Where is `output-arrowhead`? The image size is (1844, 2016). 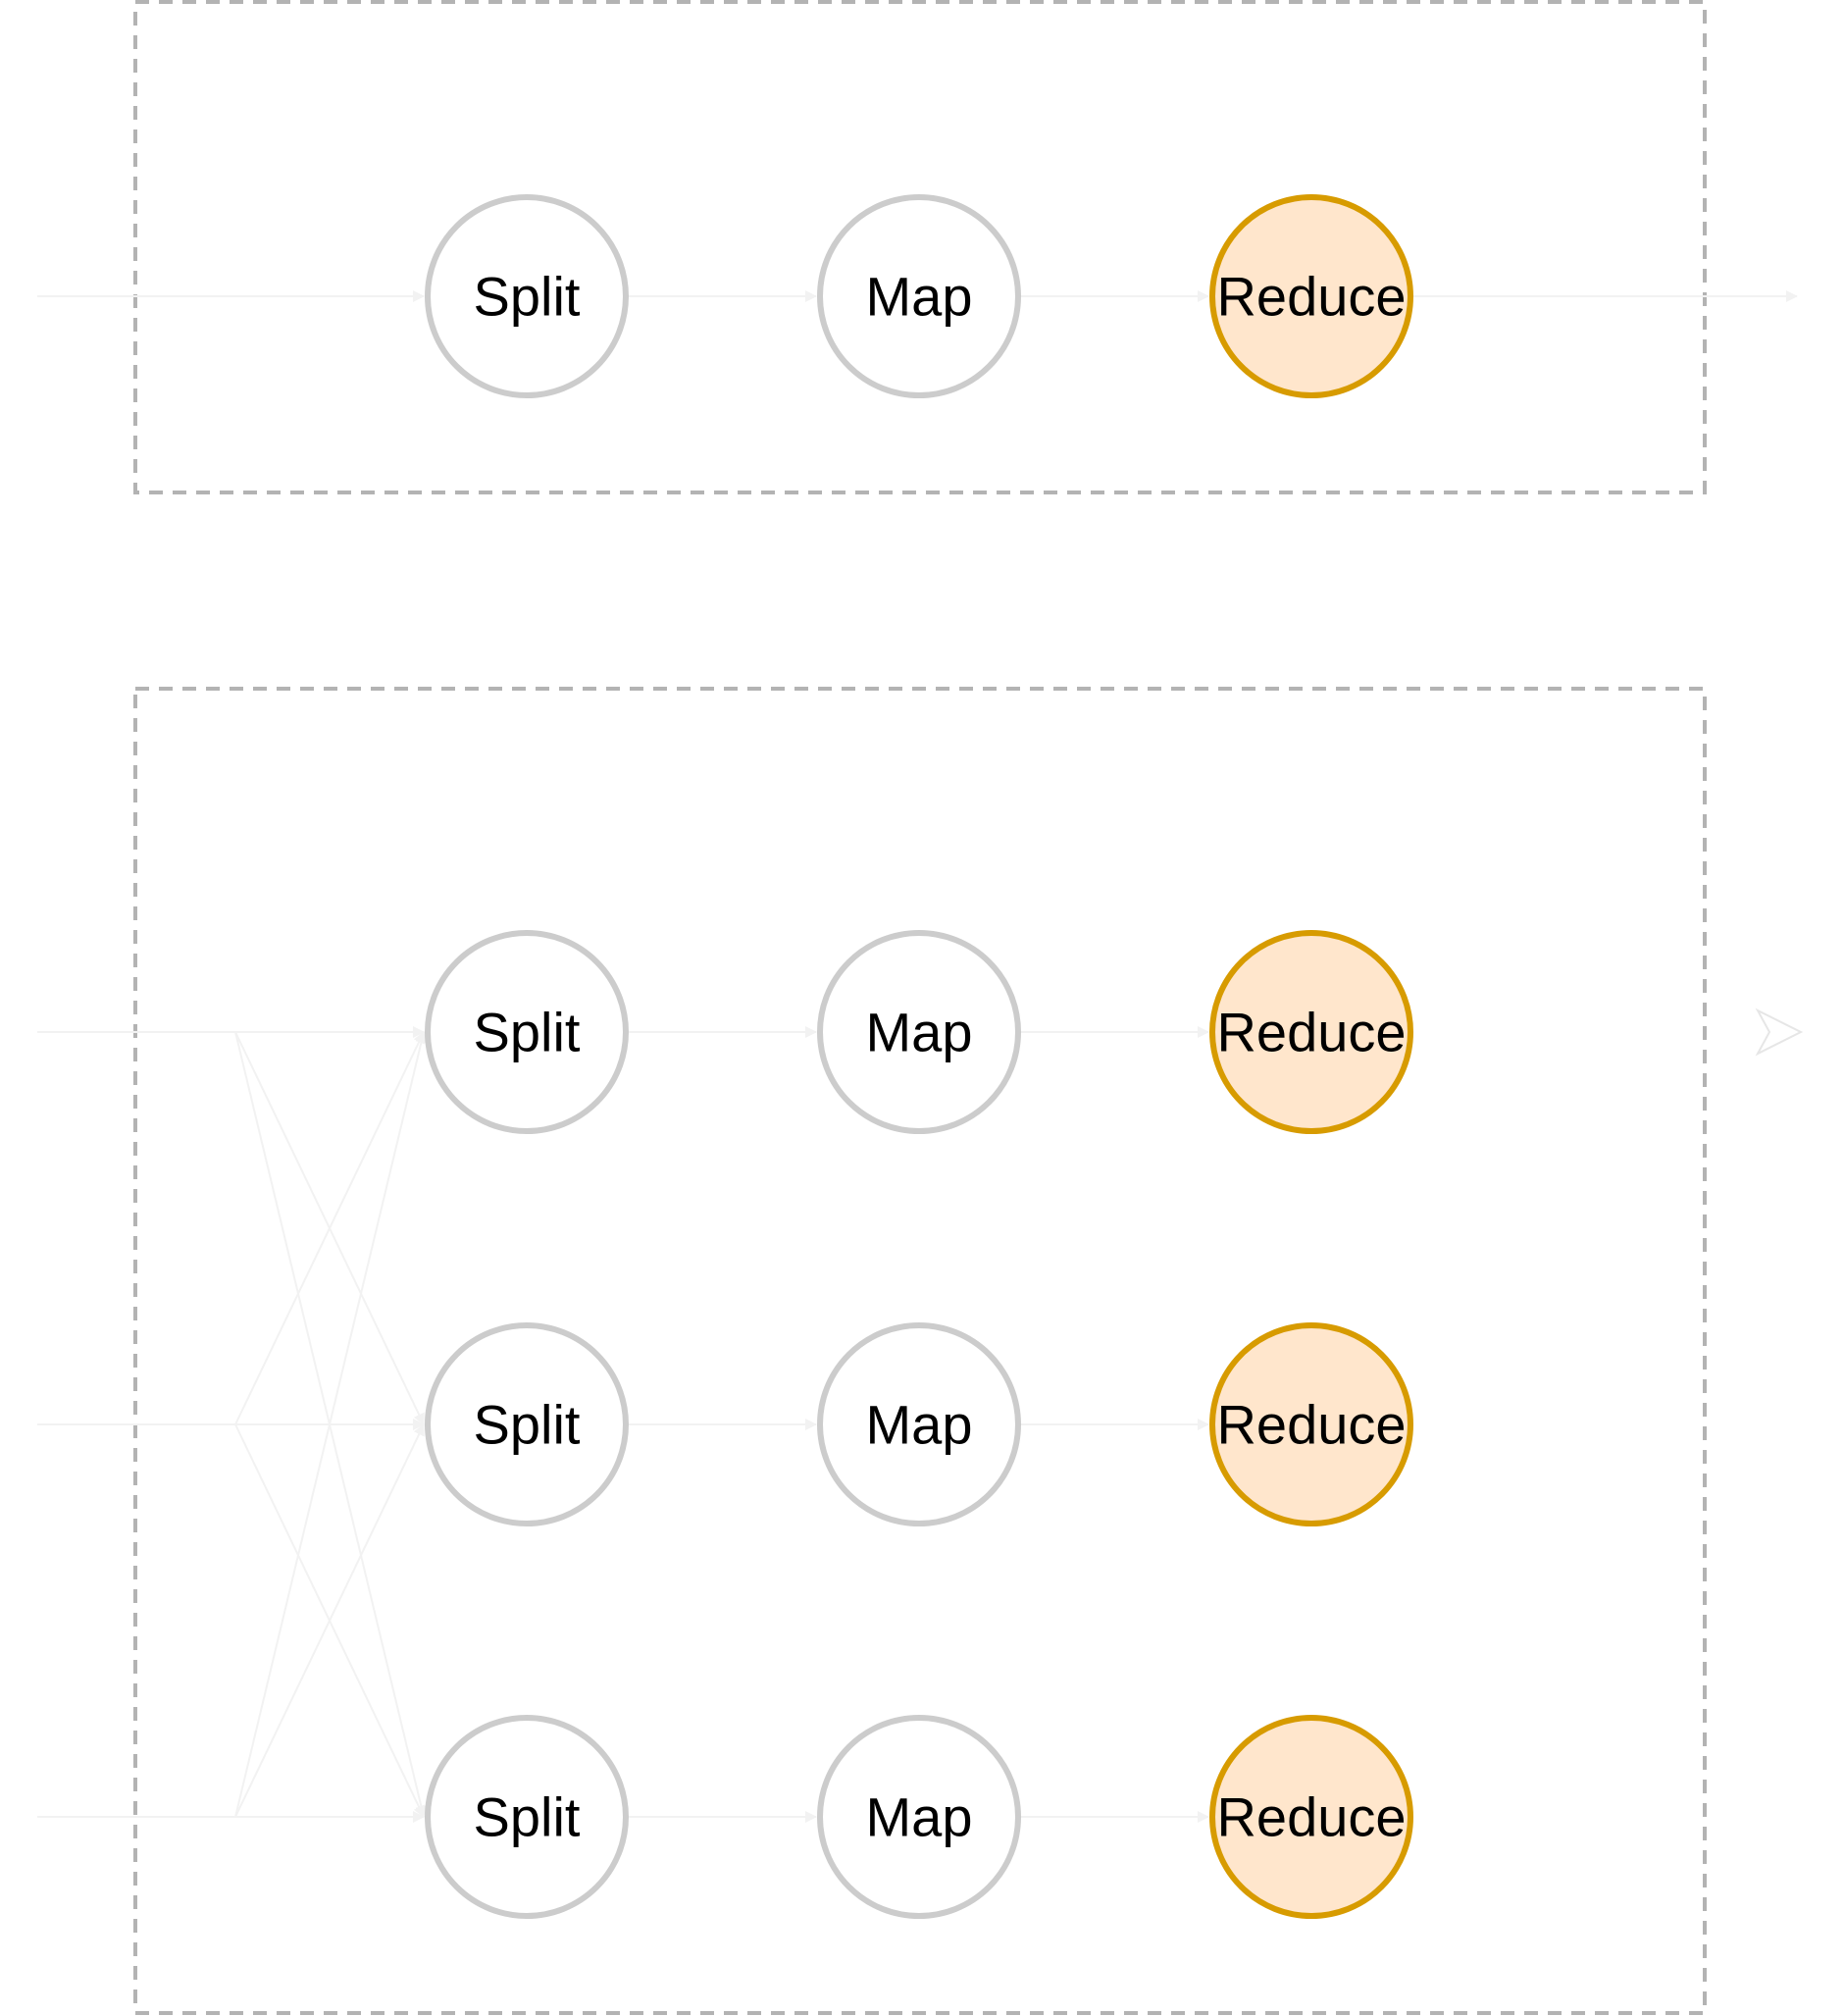 output-arrowhead is located at coordinates (1780, 1033).